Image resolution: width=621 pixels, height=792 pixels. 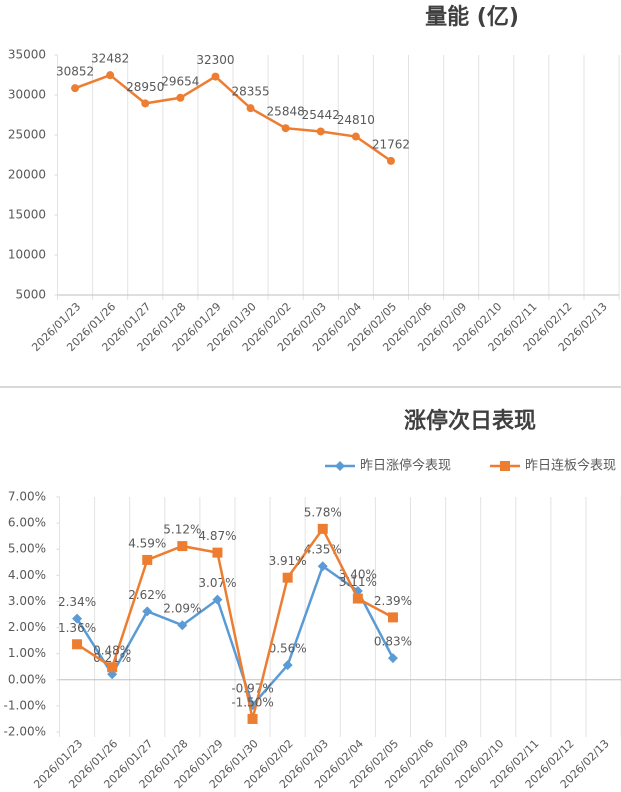 I want to click on legend-label: 昨日涨停今表现, so click(x=405, y=466).